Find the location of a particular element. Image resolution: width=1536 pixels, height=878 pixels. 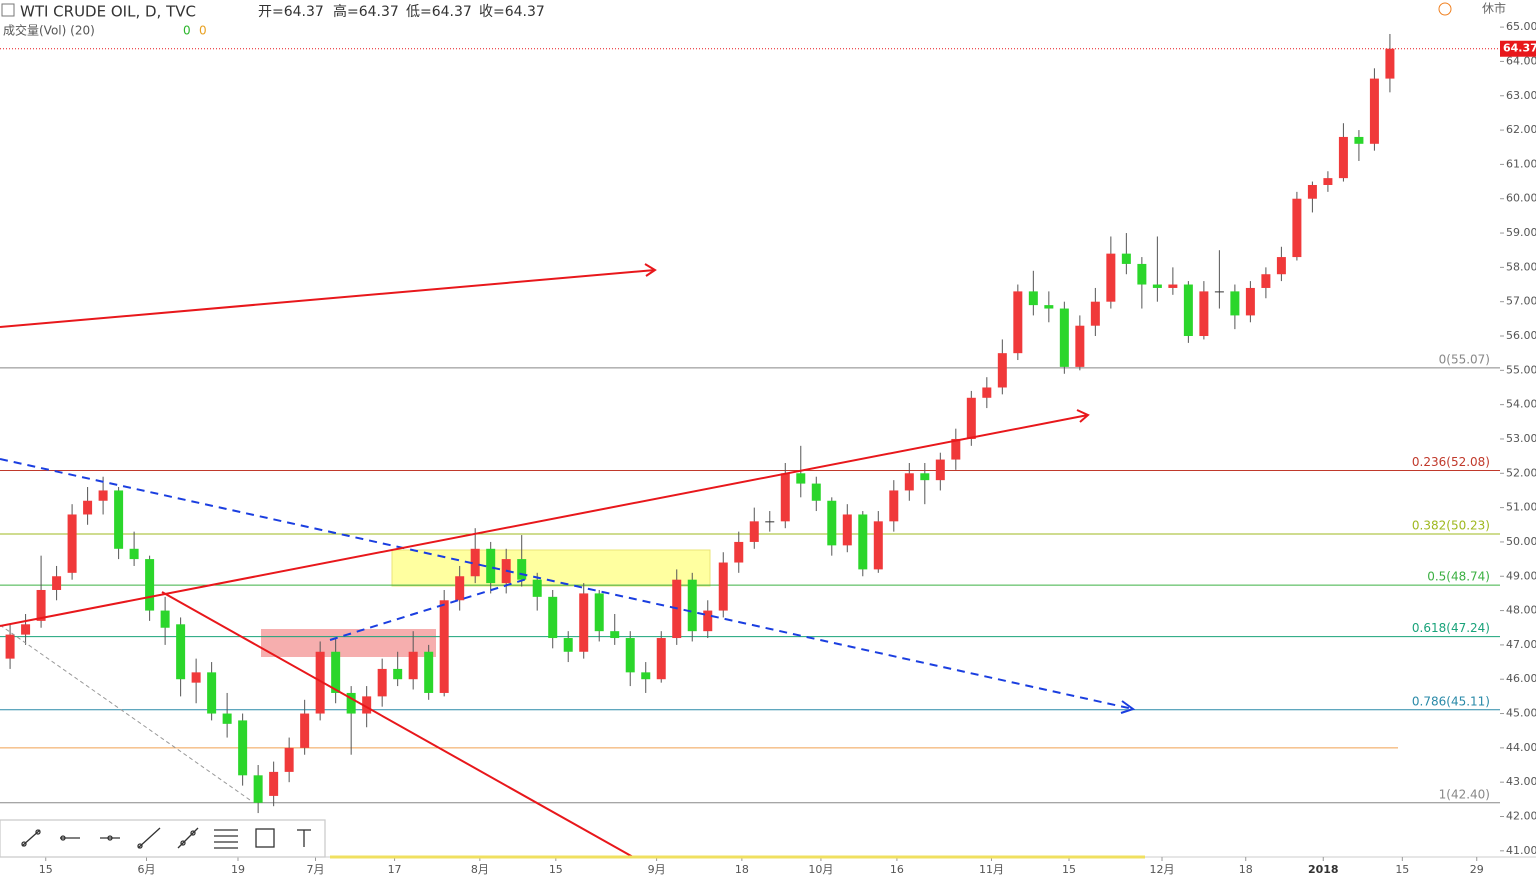

y-tick-label: 61.00 is located at coordinates (1521, 163).